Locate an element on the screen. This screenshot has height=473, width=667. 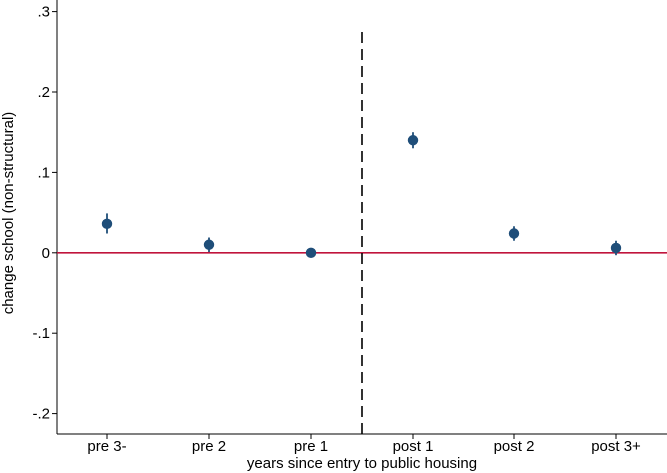
x-axis-label: years since entry to public housing is located at coordinates (362, 463).